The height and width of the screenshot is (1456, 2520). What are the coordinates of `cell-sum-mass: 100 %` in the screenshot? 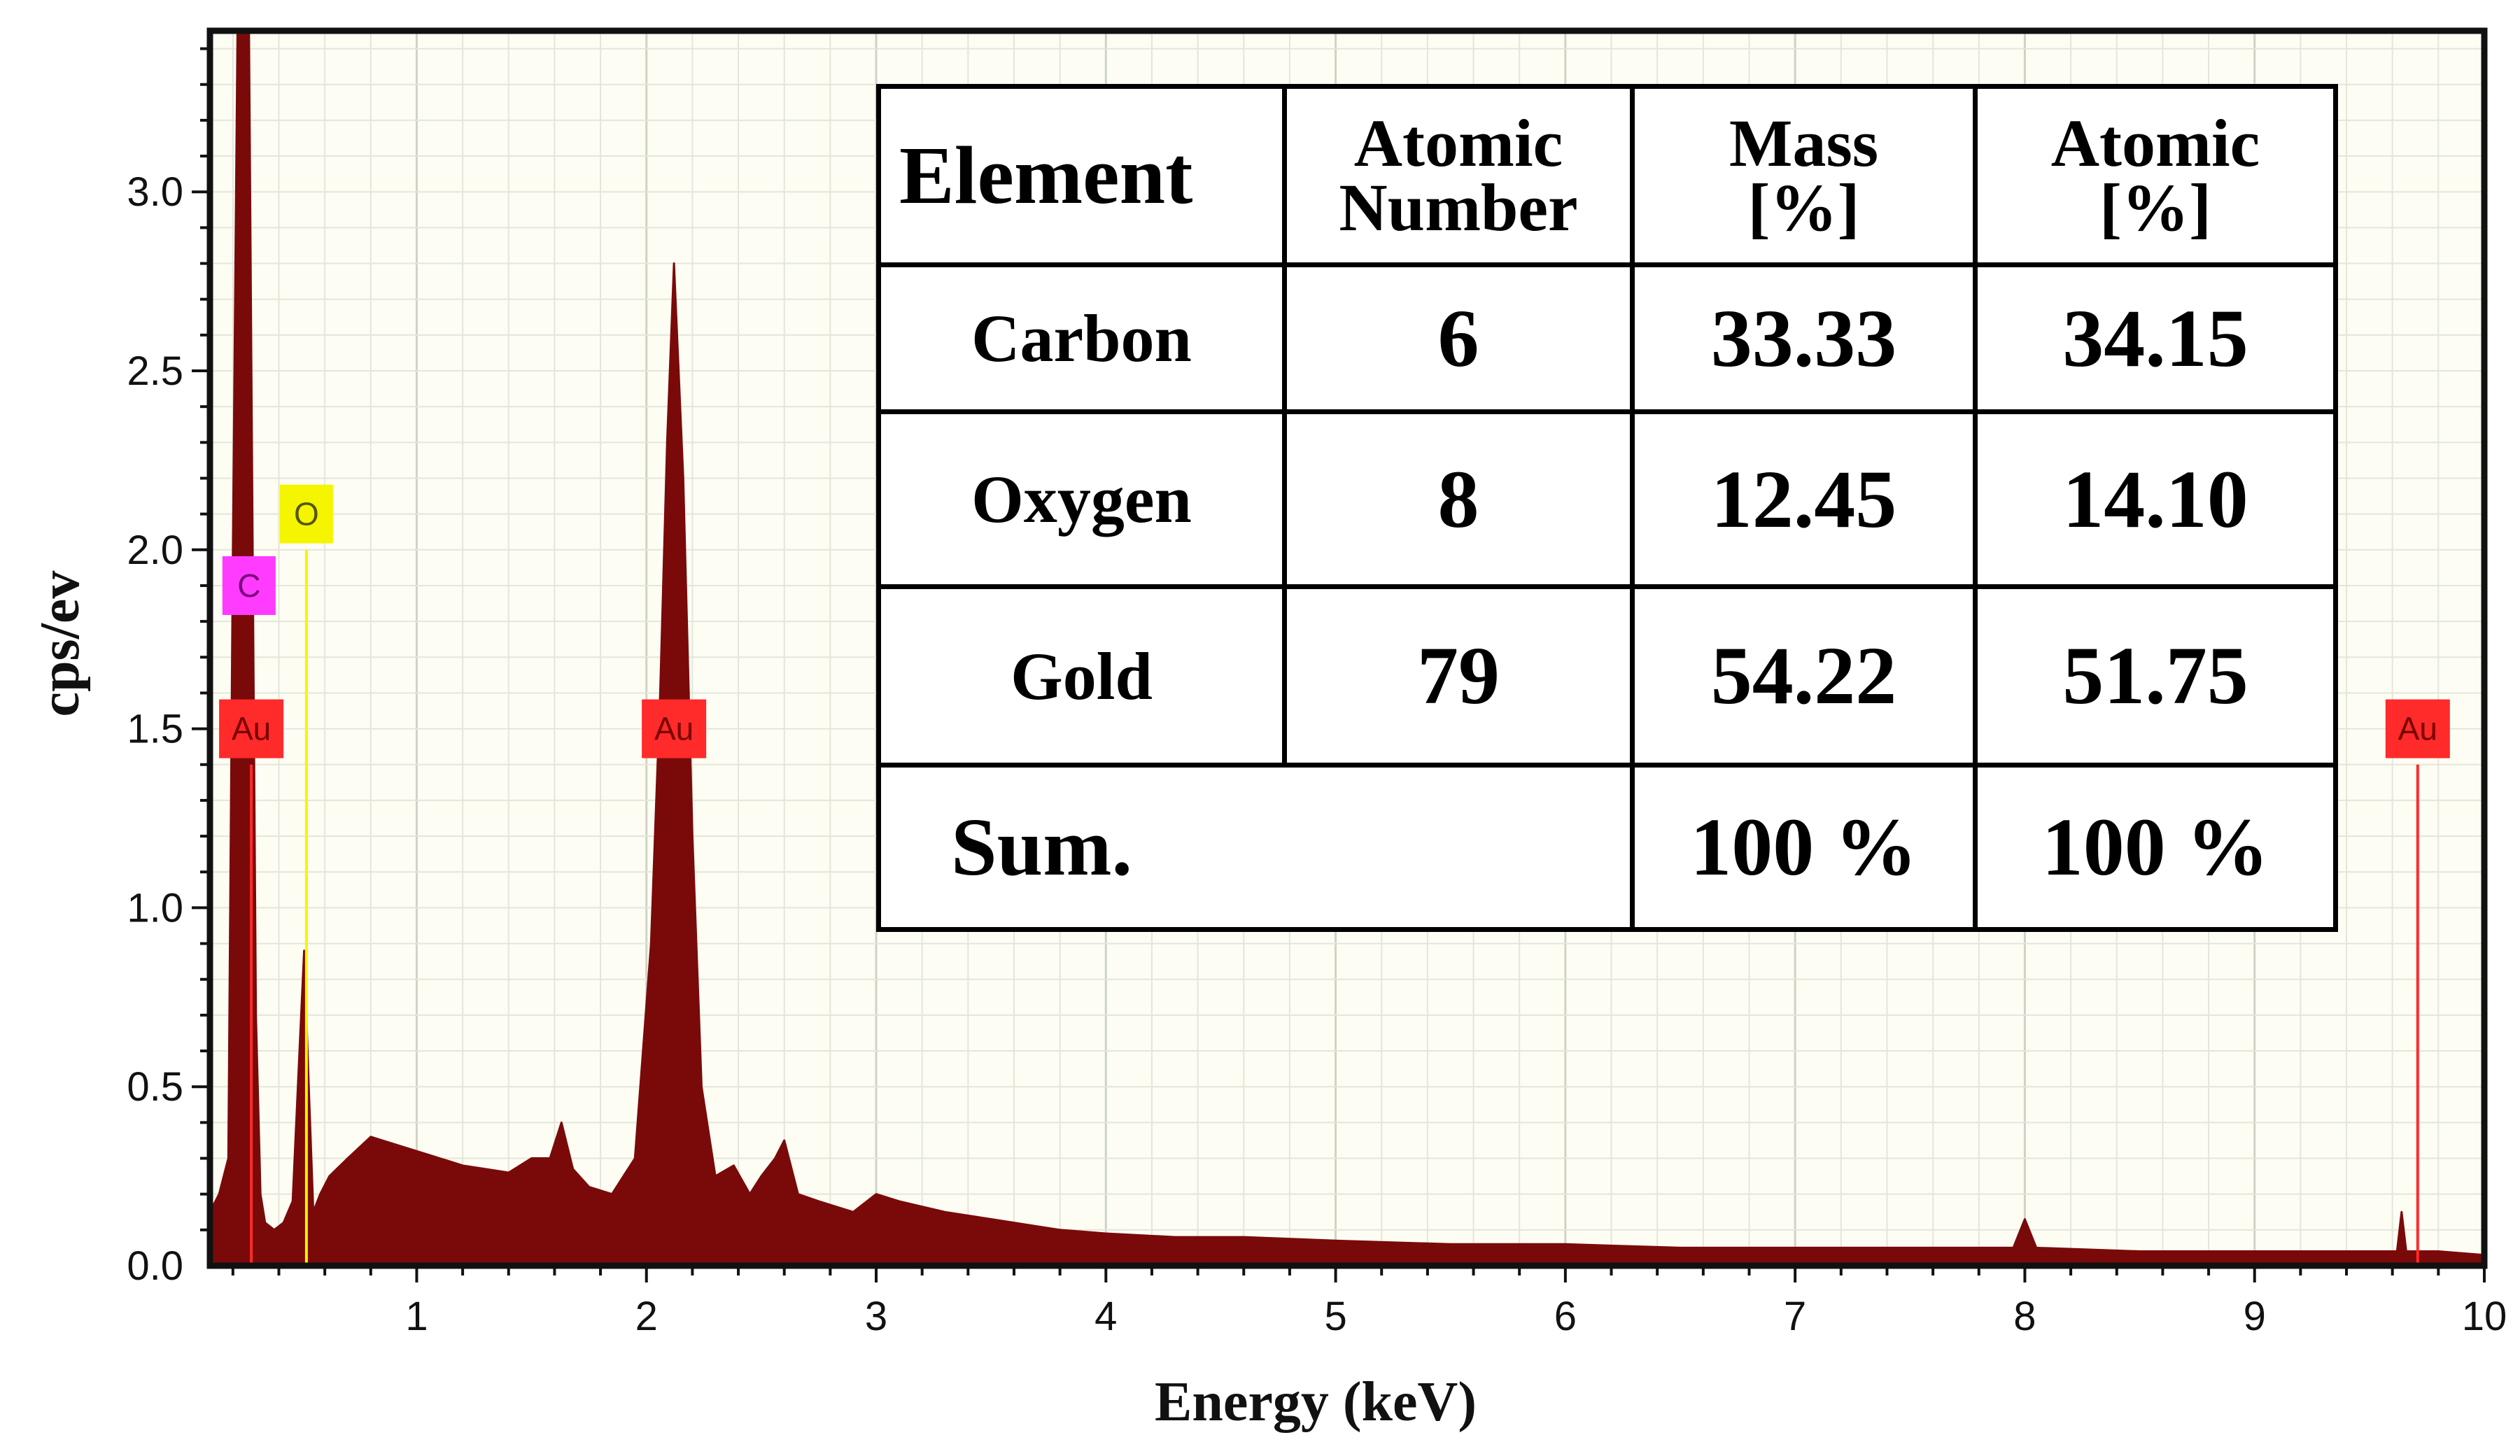 It's located at (1804, 847).